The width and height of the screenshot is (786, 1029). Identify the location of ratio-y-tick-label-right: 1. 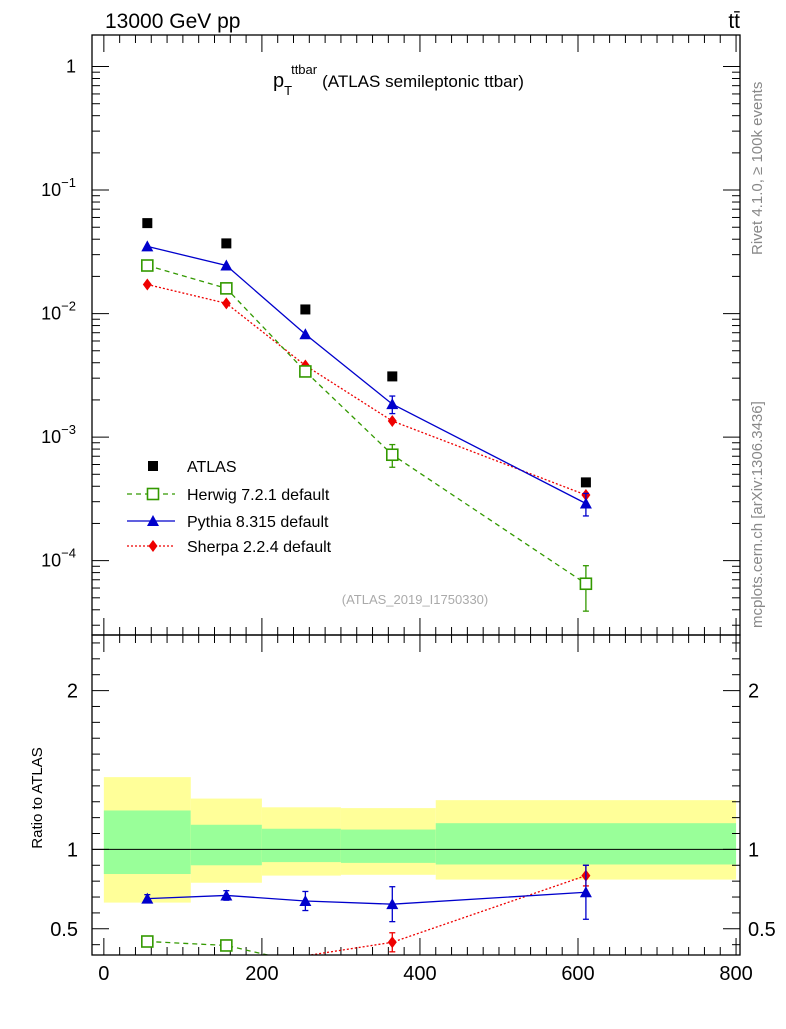
(753, 850).